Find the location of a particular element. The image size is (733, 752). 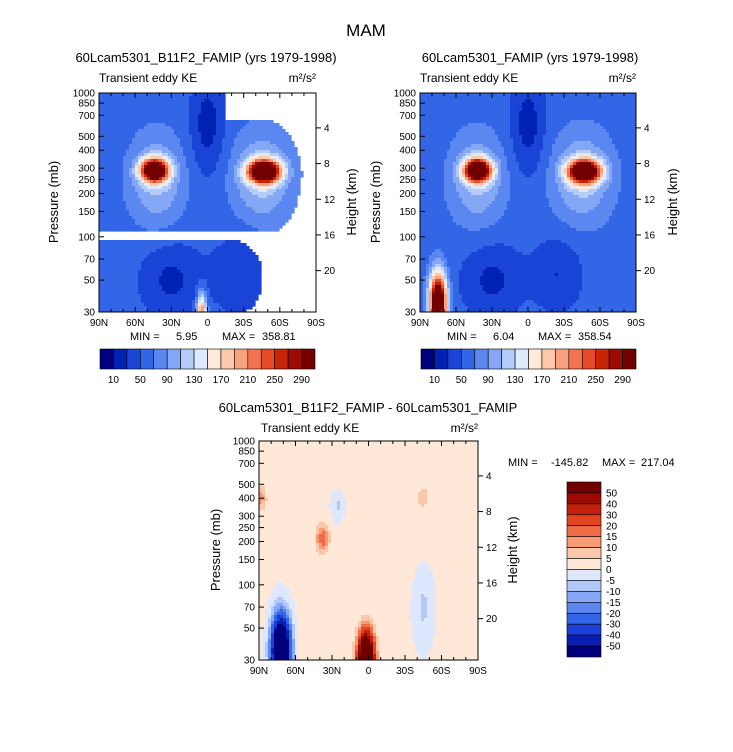

right-tick-label: 12 is located at coordinates (650, 200).